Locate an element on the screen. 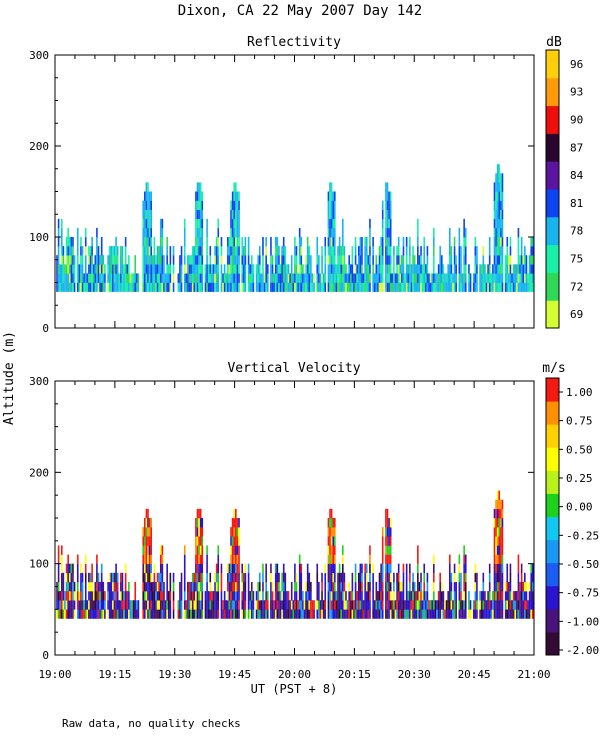  reflectivity-colorbar-label: 93 is located at coordinates (576, 92).